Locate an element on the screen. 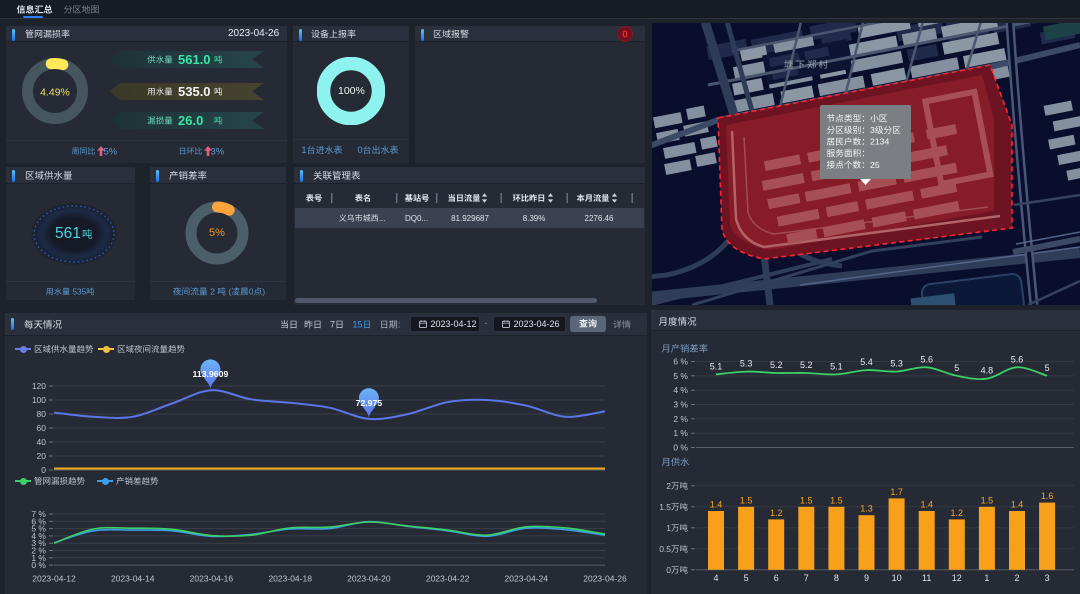 Image resolution: width=1080 pixels, height=594 pixels. svg-text: 60 is located at coordinates (42, 428).